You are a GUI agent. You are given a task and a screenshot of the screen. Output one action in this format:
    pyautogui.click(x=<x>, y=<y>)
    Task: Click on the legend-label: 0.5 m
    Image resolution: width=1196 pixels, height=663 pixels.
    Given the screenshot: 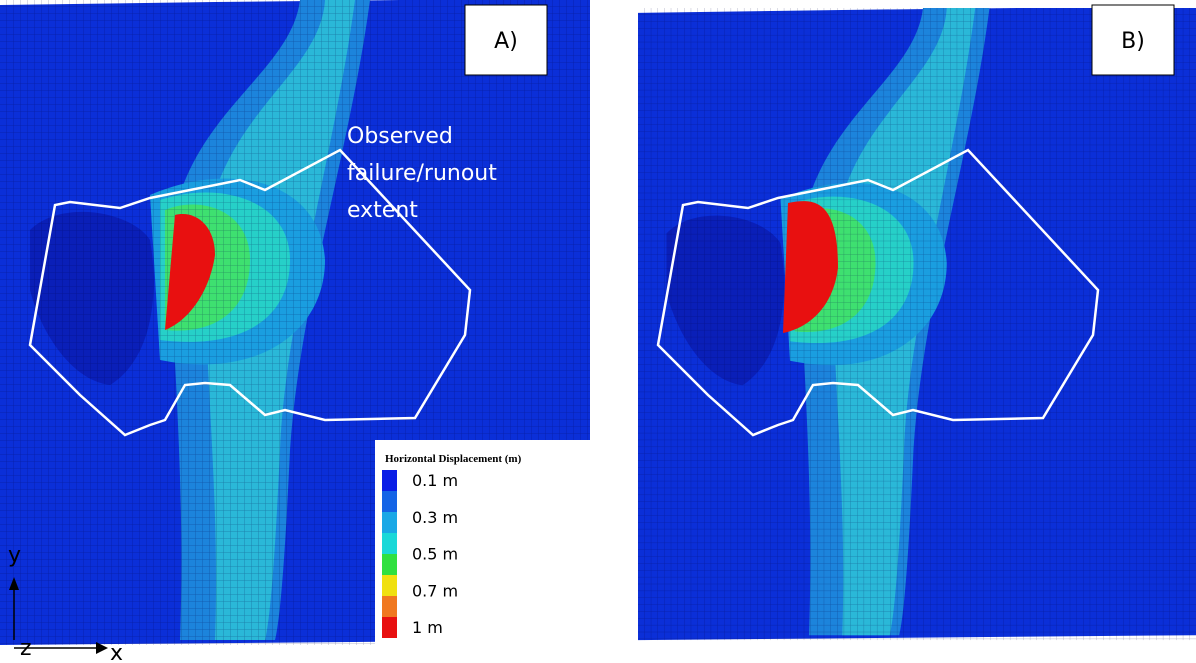 What is the action you would take?
    pyautogui.click(x=435, y=554)
    